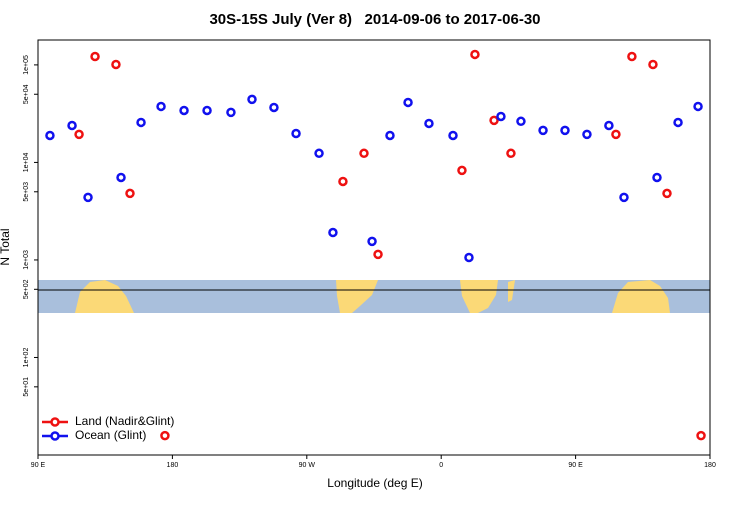  Describe the element at coordinates (26, 358) in the screenshot. I see `y-tick-label: 1e+02` at that location.